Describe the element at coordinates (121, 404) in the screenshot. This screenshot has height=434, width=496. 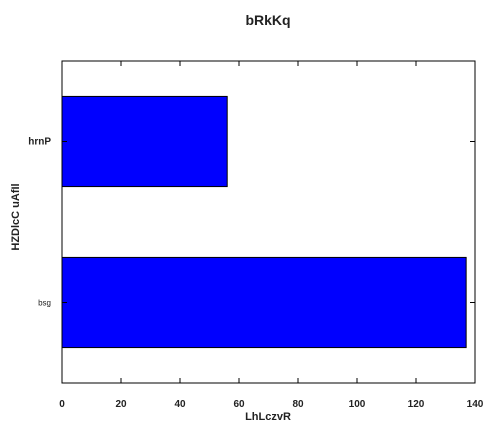
I see `x-tick-label: 20` at that location.